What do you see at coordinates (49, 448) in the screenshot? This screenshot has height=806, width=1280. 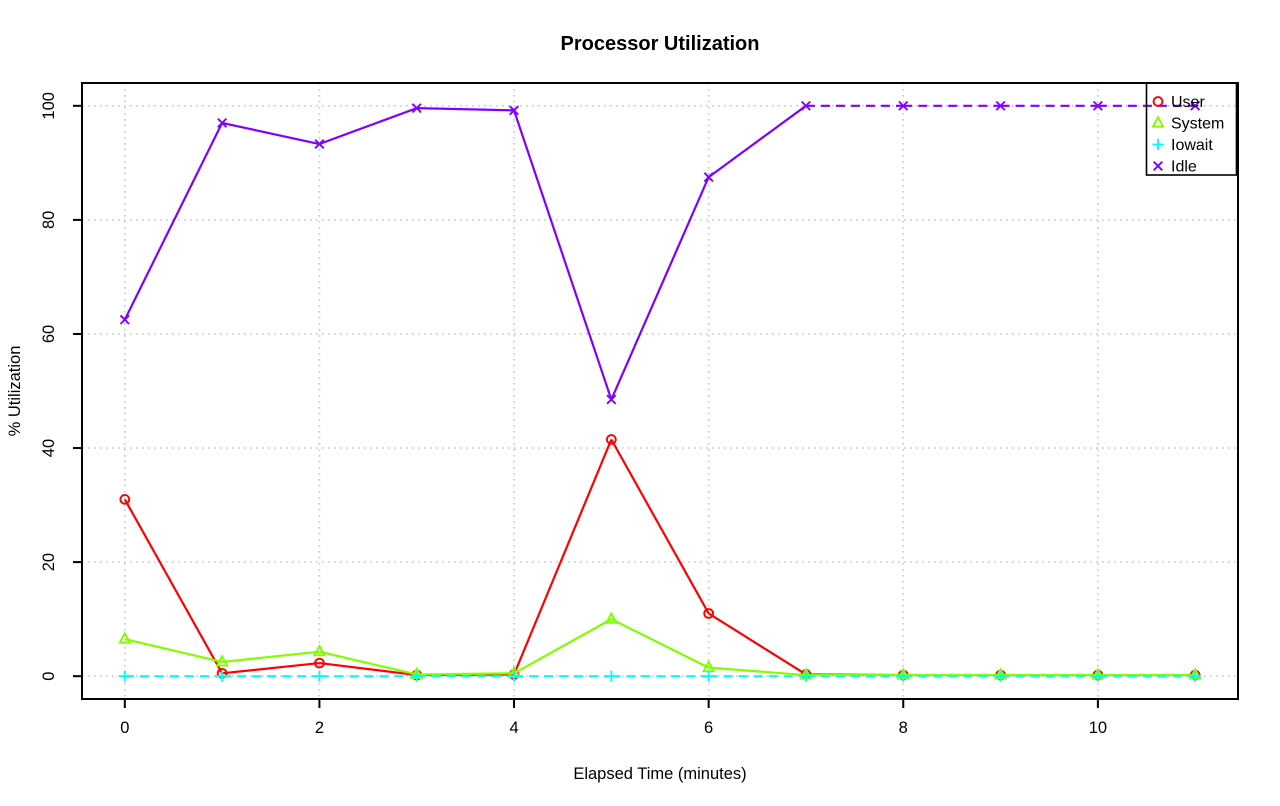 I see `y-tick-label: 40` at bounding box center [49, 448].